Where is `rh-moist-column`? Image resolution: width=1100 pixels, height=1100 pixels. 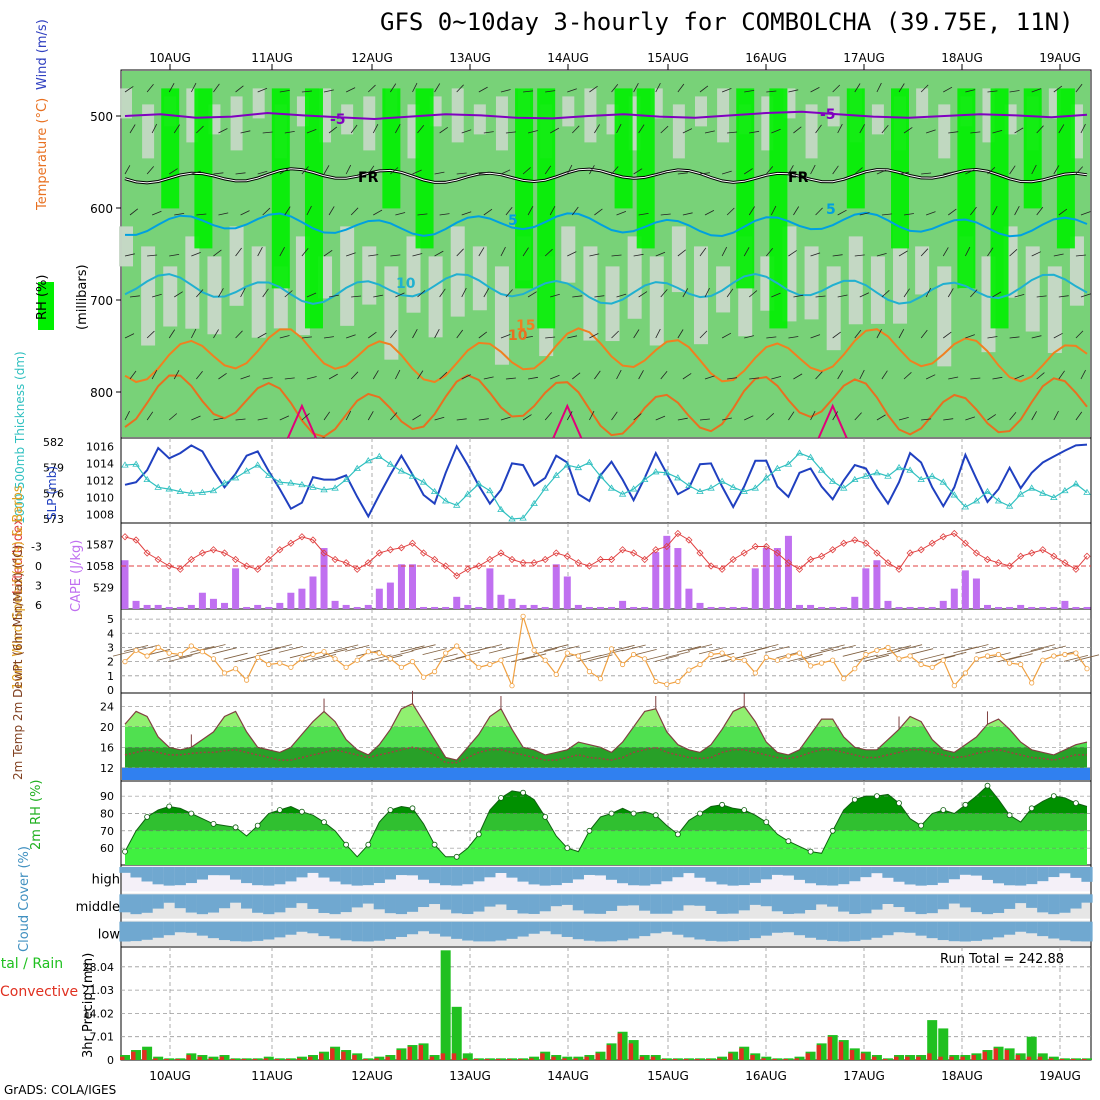
rh-moist-column is located at coordinates (966, 188).